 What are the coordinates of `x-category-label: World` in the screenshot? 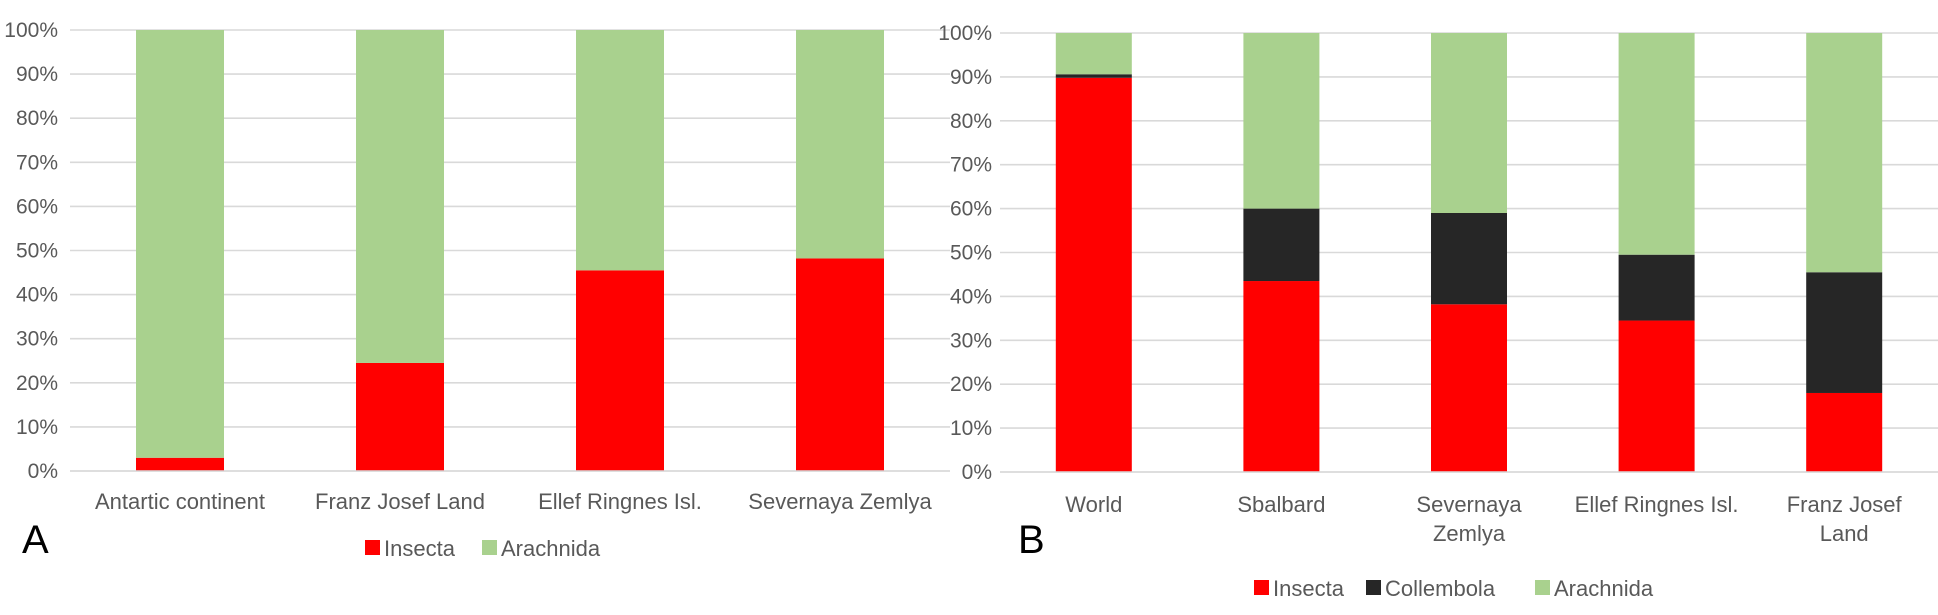 It's located at (1093, 504).